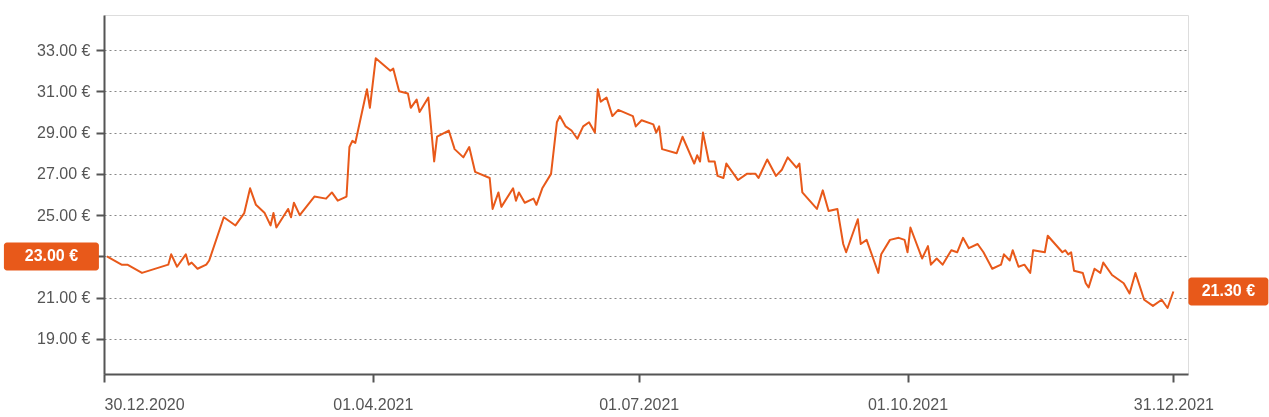  I want to click on annotation: 21.30 €, so click(1228, 291).